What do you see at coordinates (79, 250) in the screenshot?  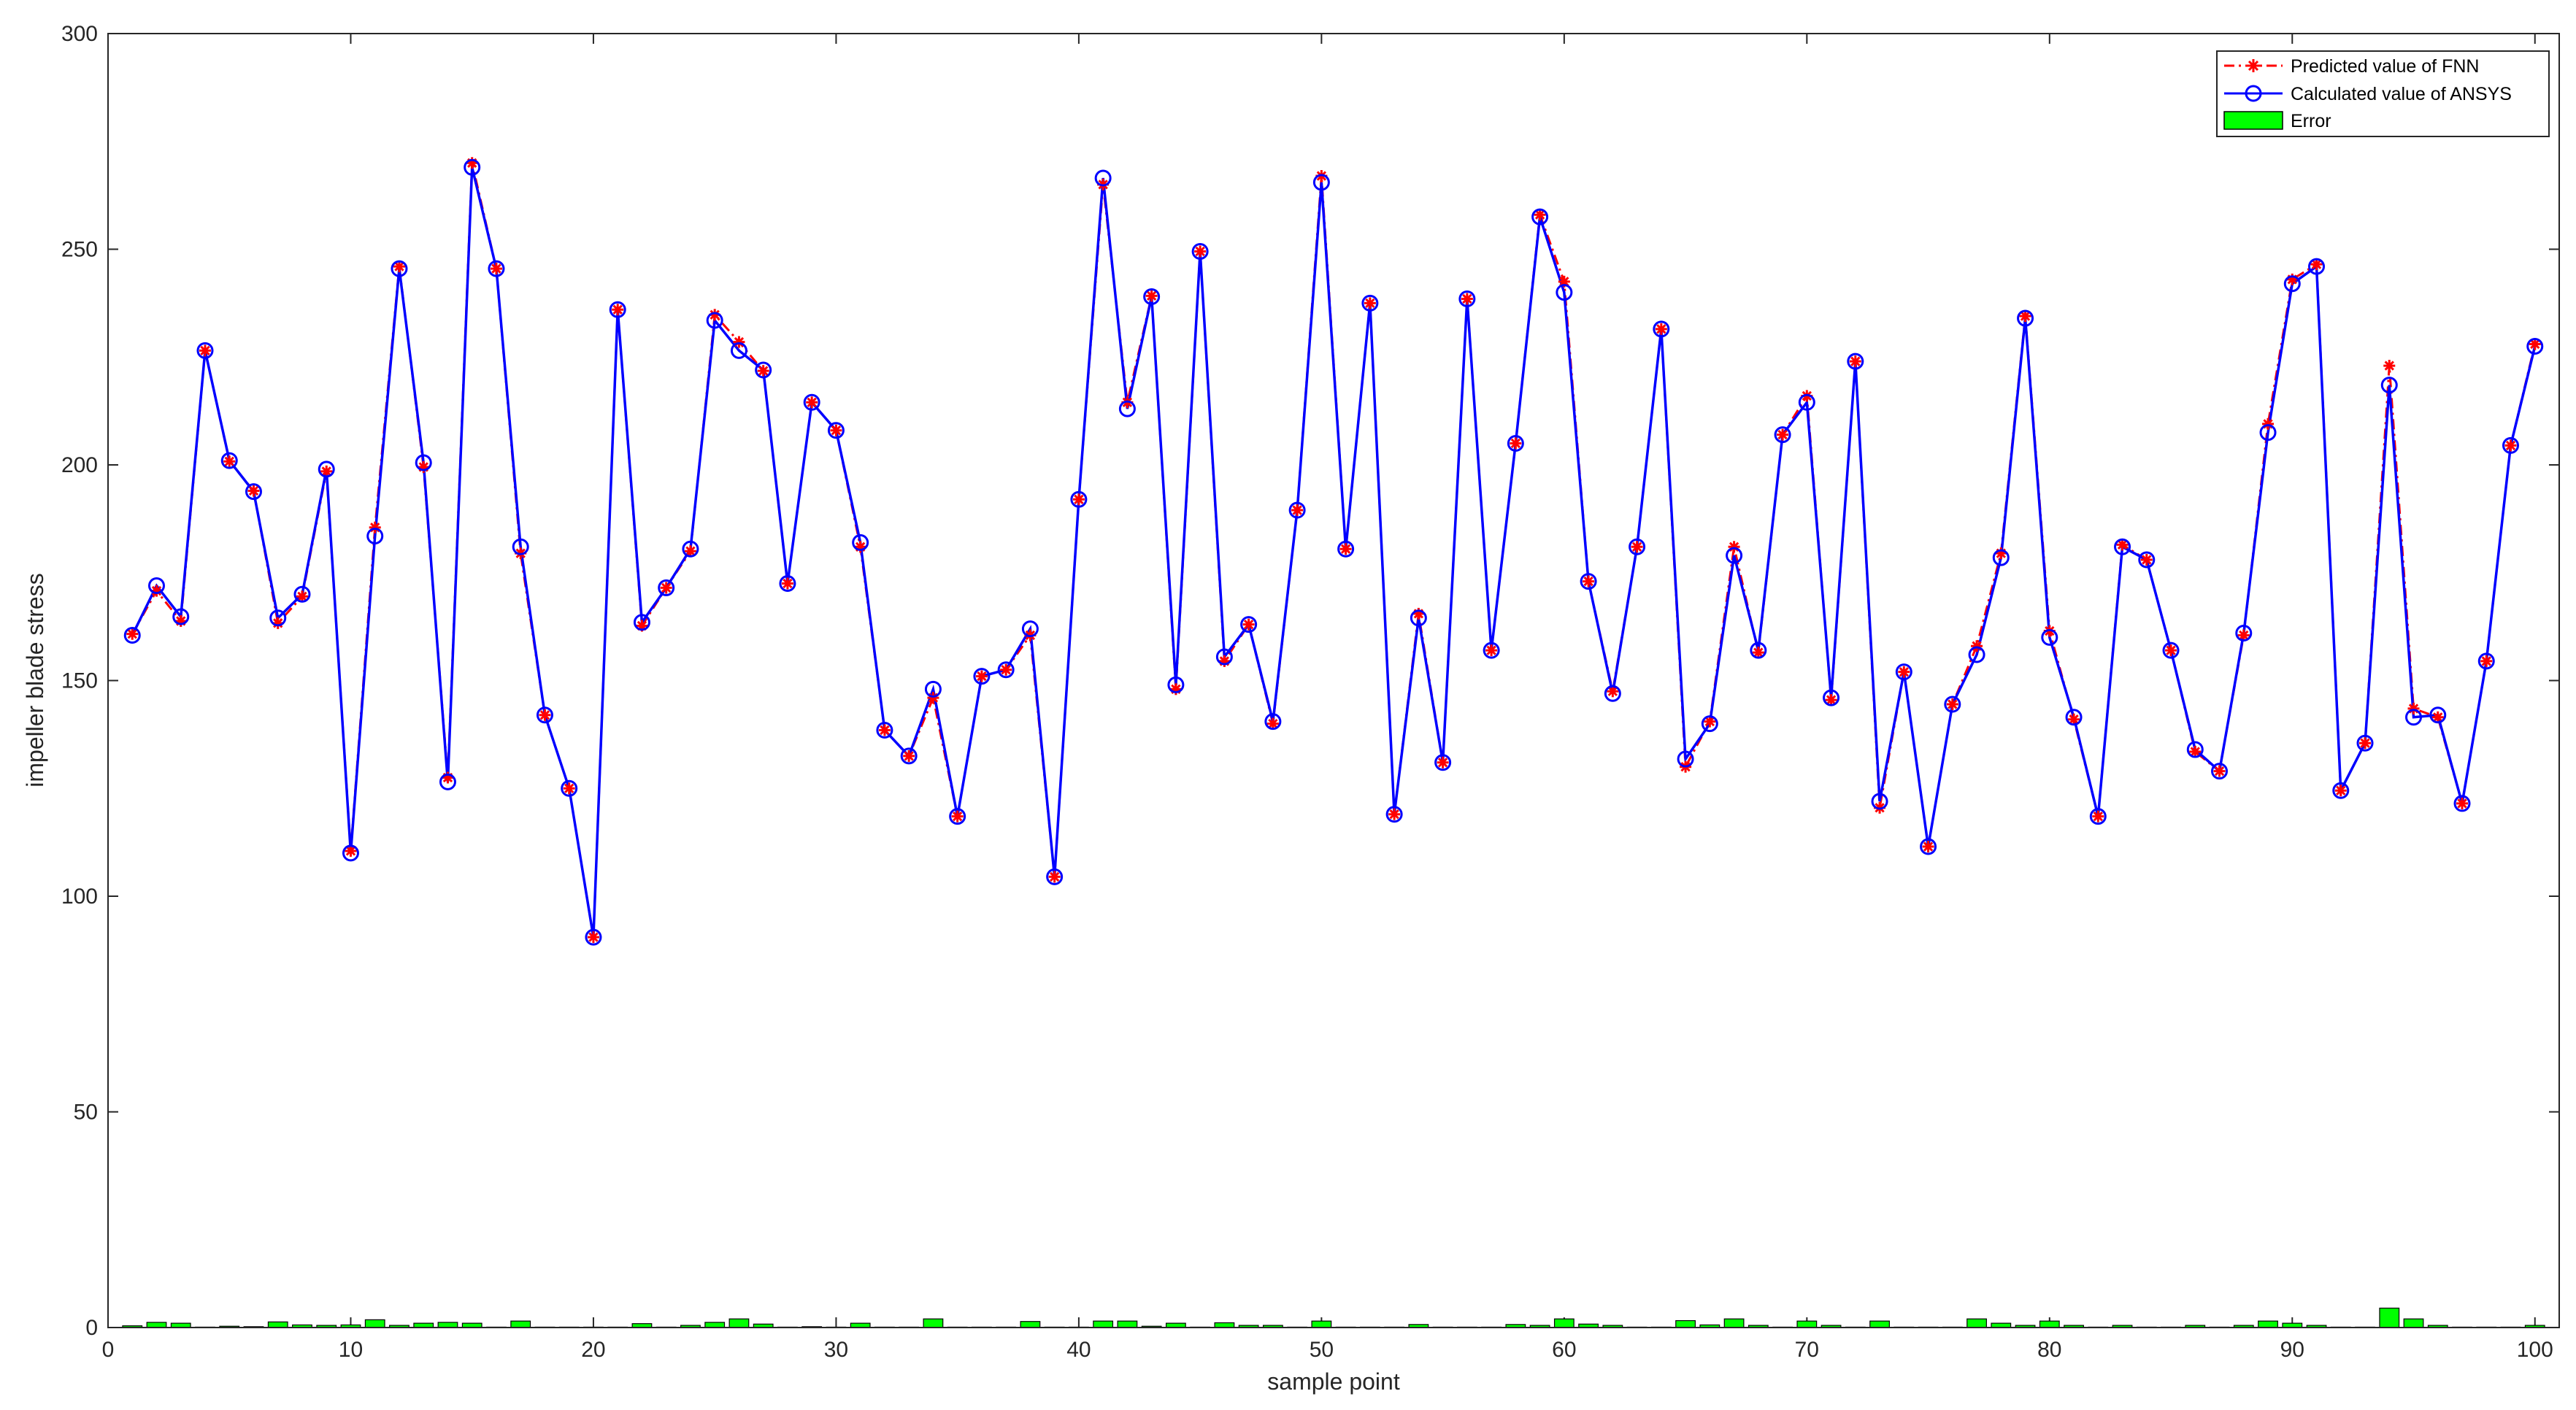 I see `y-tick-label: 250` at bounding box center [79, 250].